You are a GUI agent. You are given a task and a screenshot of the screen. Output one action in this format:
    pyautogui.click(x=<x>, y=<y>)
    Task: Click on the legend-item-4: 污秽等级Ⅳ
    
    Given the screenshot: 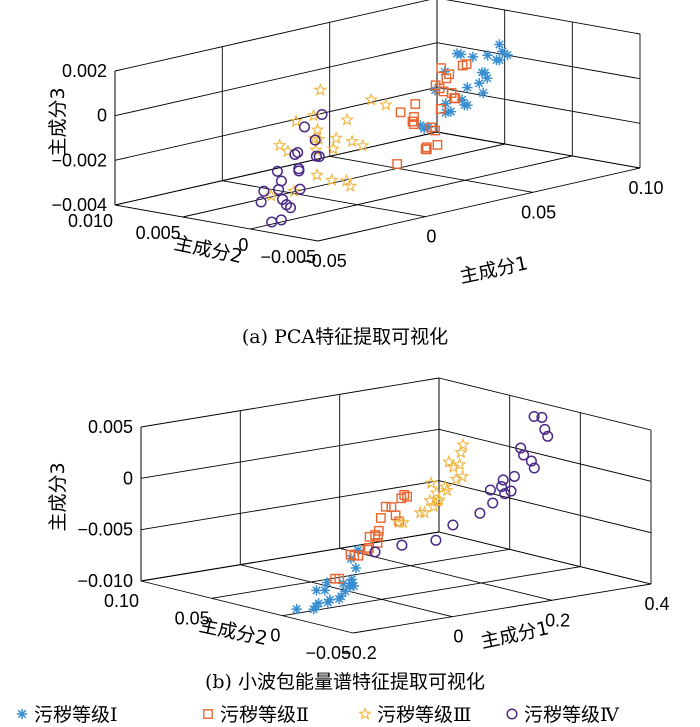 What is the action you would take?
    pyautogui.click(x=563, y=715)
    